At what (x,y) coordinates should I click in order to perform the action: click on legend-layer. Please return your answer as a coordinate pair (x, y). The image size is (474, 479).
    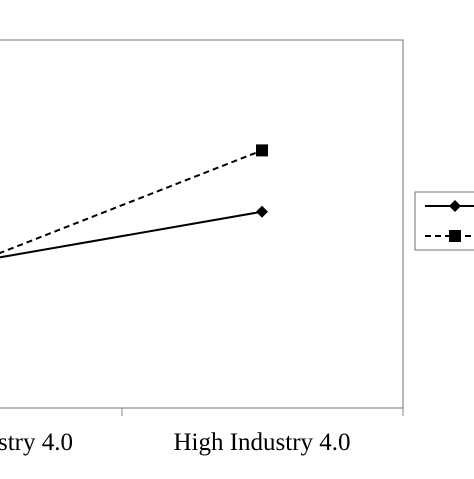
    Looking at the image, I should click on (449, 221).